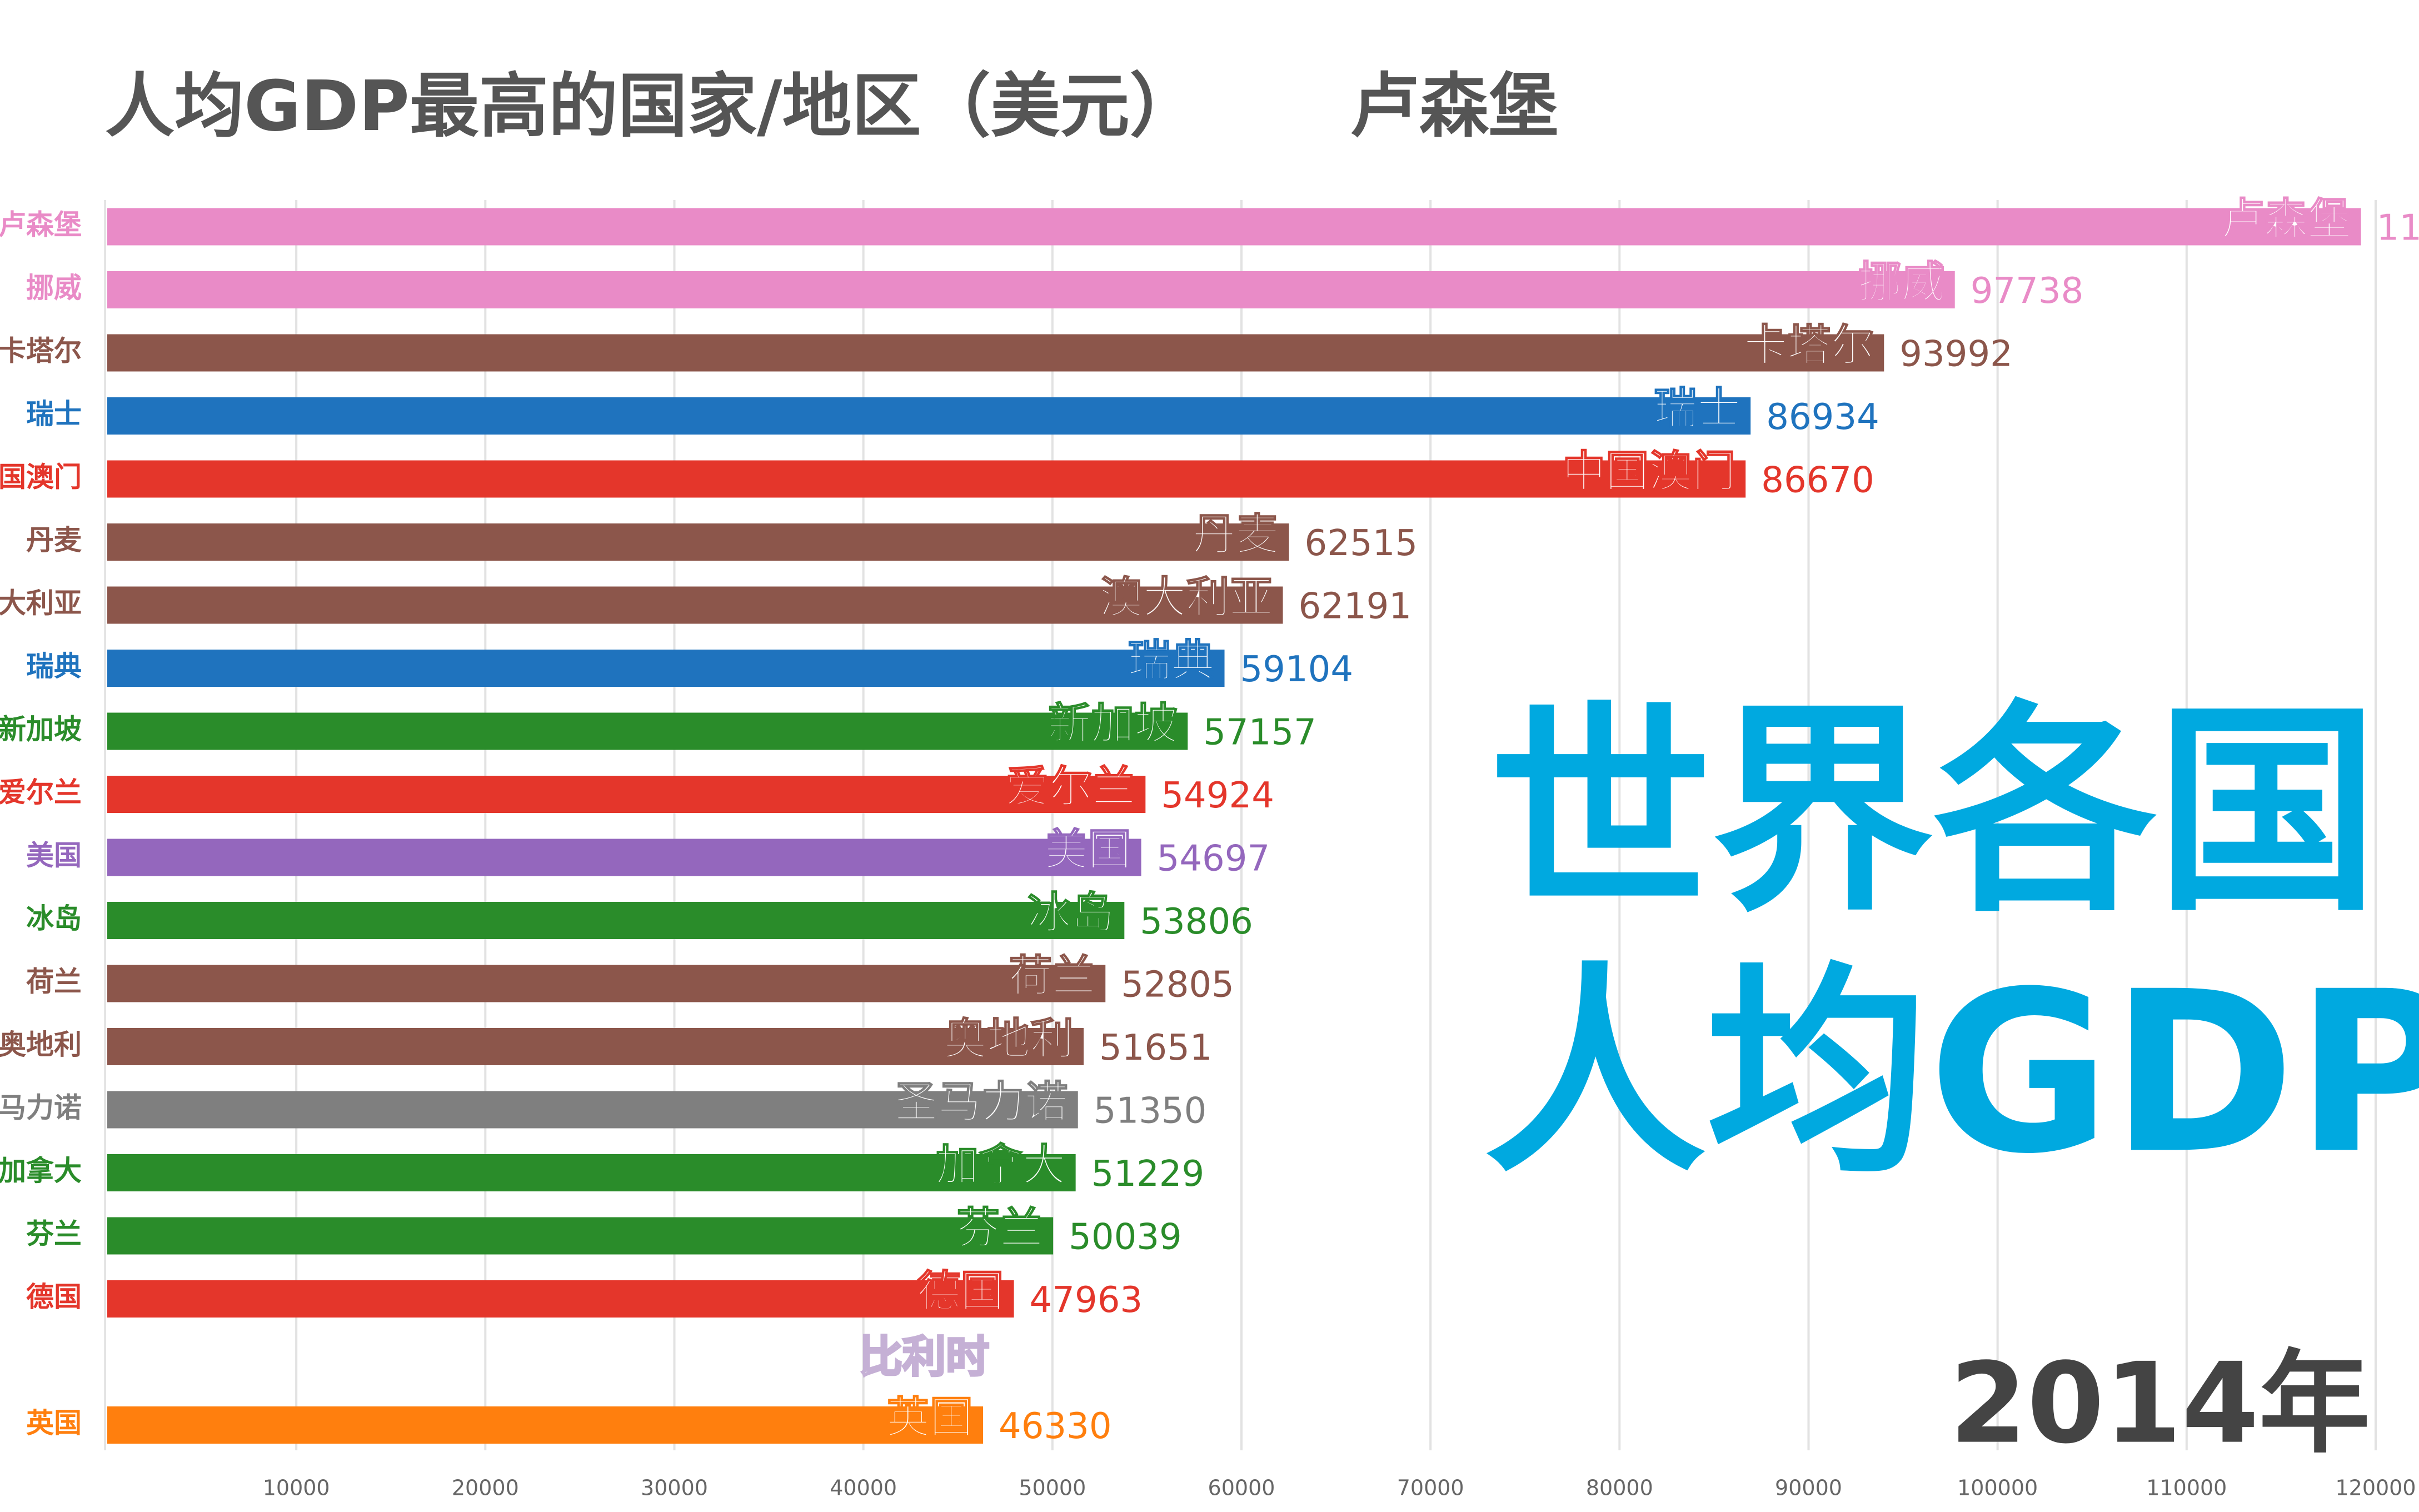  What do you see at coordinates (54, 918) in the screenshot?
I see `y-tick-label: 冰岛` at bounding box center [54, 918].